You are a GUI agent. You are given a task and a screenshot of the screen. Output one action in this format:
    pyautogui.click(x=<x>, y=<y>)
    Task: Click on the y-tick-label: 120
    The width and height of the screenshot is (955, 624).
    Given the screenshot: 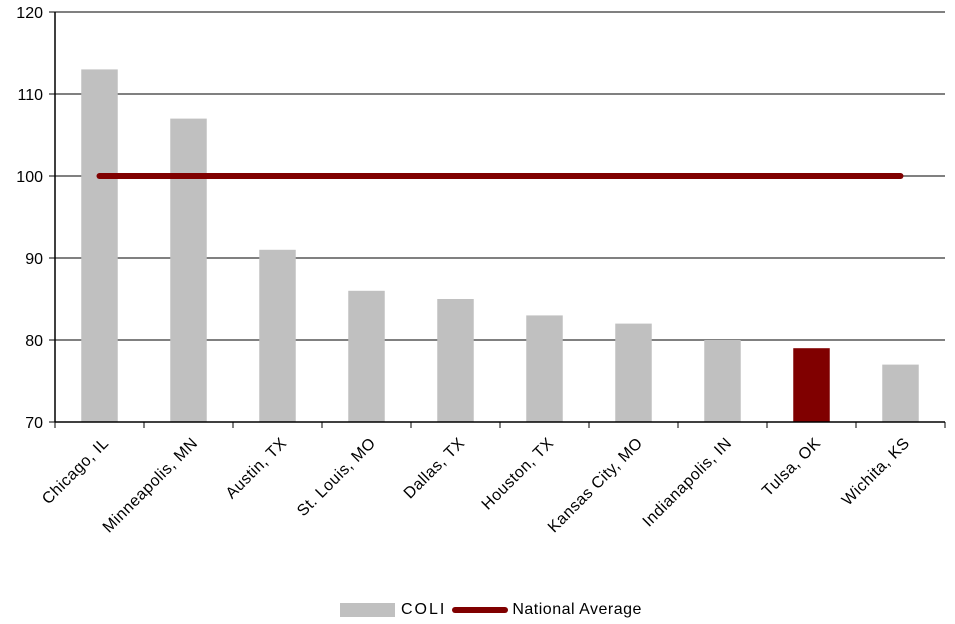 What is the action you would take?
    pyautogui.click(x=29, y=13)
    